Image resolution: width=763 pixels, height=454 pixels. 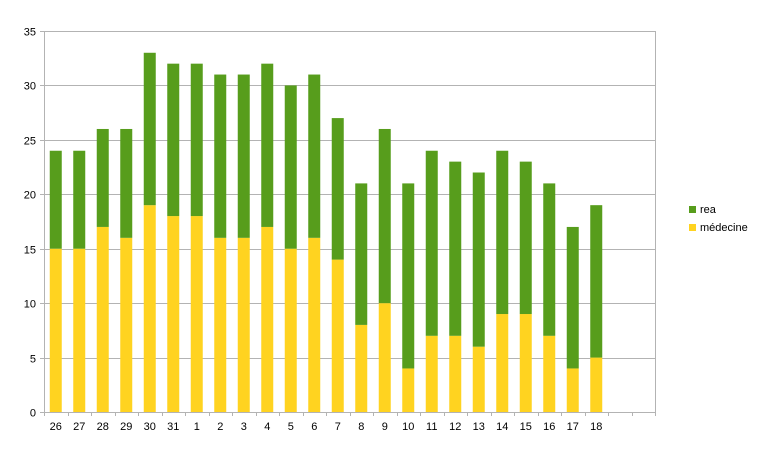 I want to click on bar-médecine-30, so click(x=149, y=308).